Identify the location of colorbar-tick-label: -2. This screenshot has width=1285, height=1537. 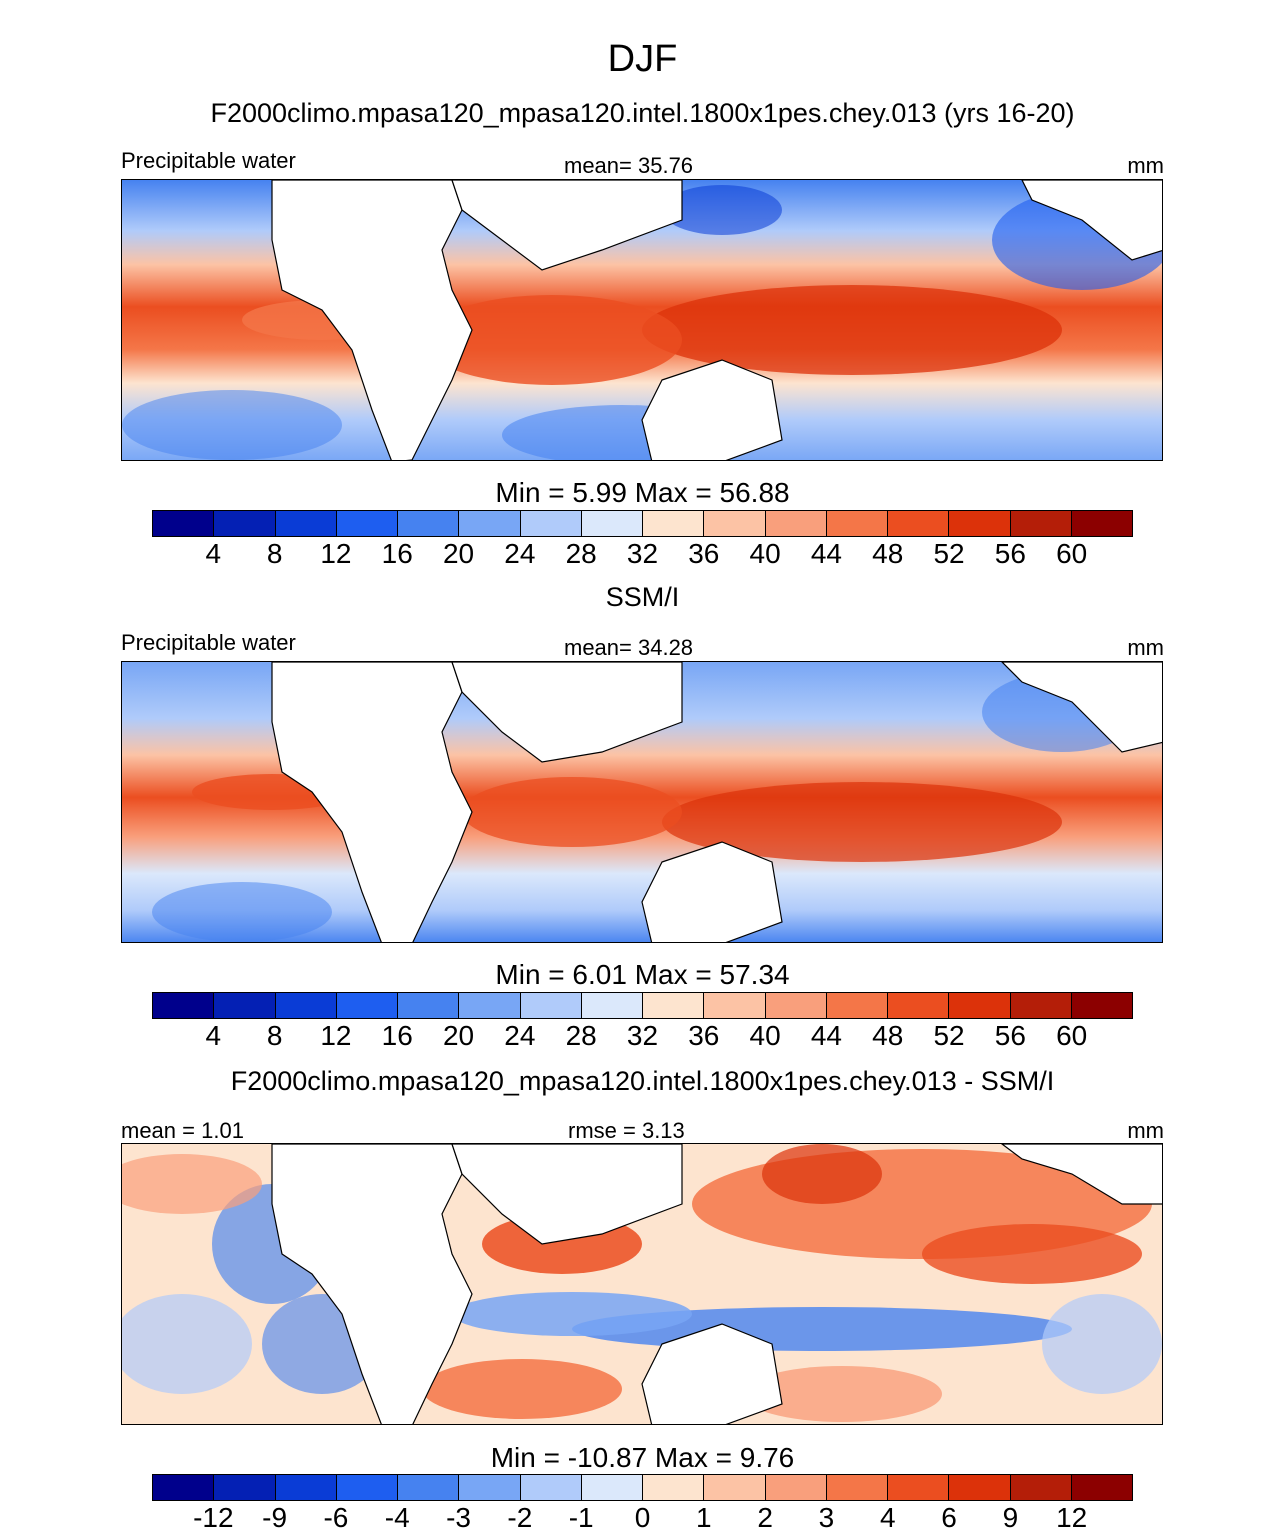
(520, 1517).